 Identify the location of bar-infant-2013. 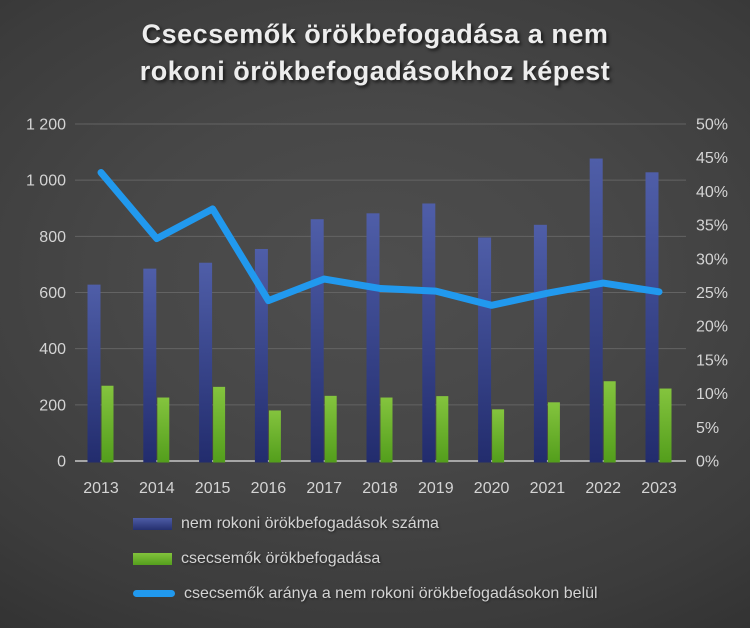
(107, 424).